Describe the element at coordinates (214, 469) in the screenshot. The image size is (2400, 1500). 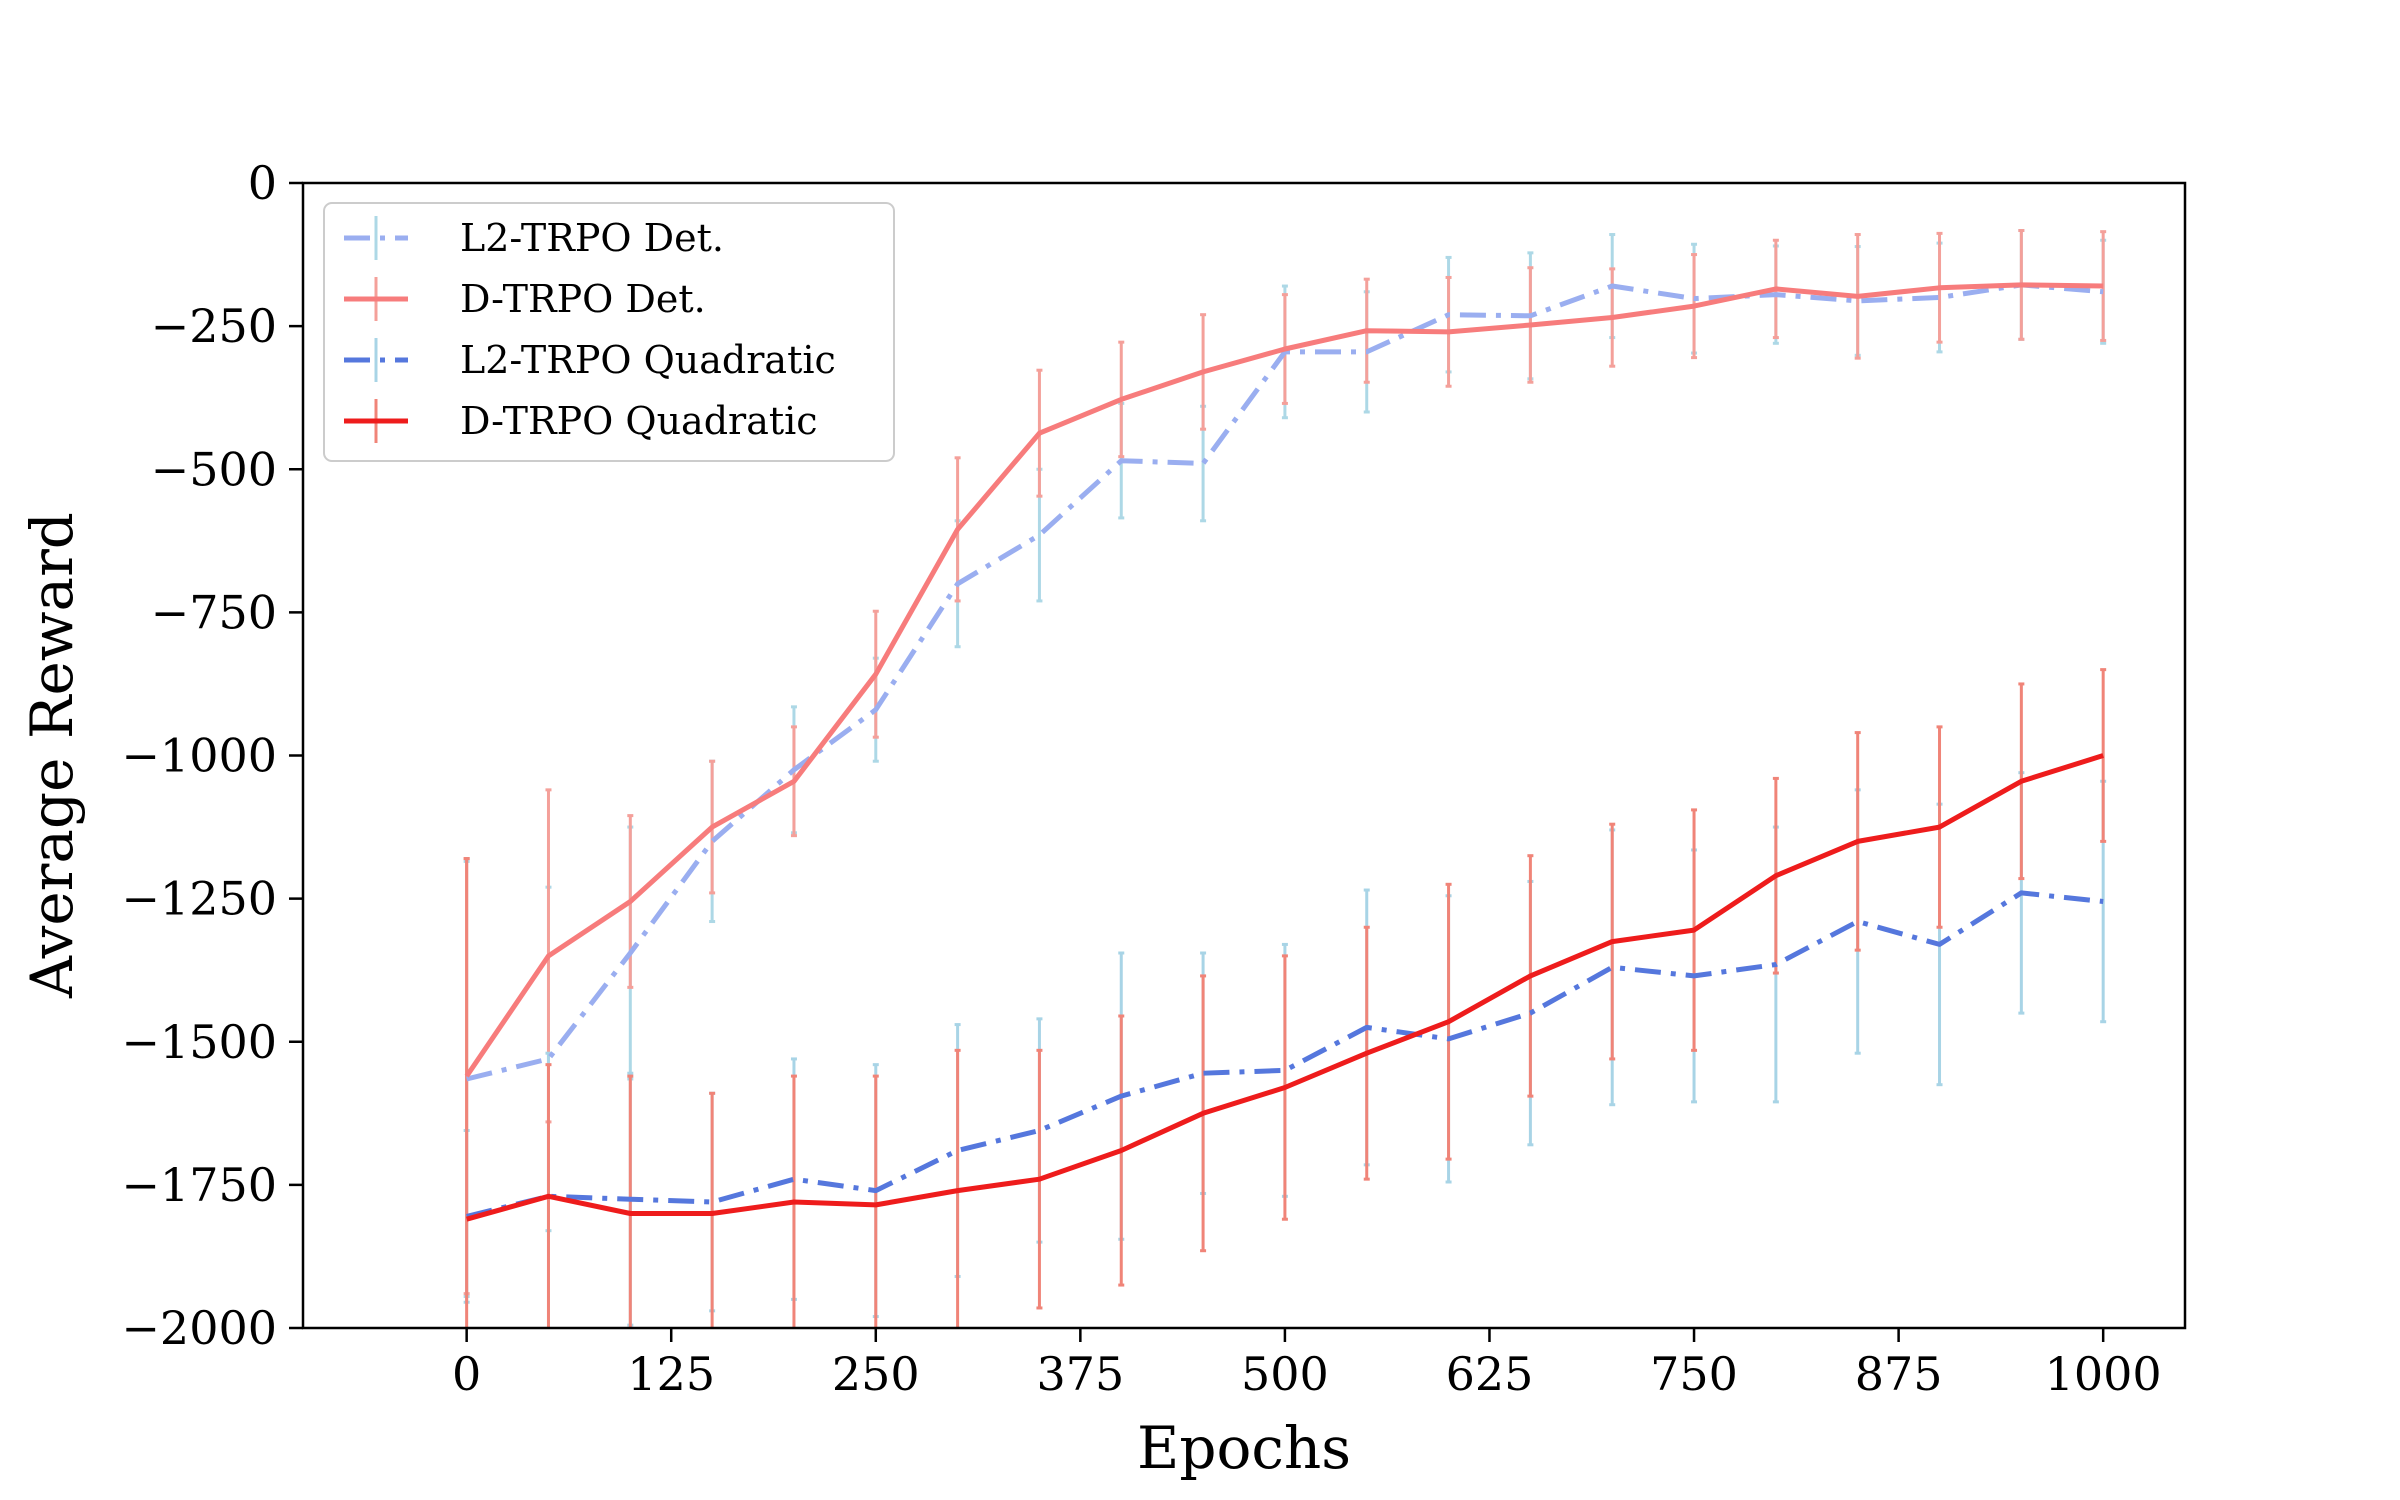
I see `y-tick-label-2: −500` at that location.